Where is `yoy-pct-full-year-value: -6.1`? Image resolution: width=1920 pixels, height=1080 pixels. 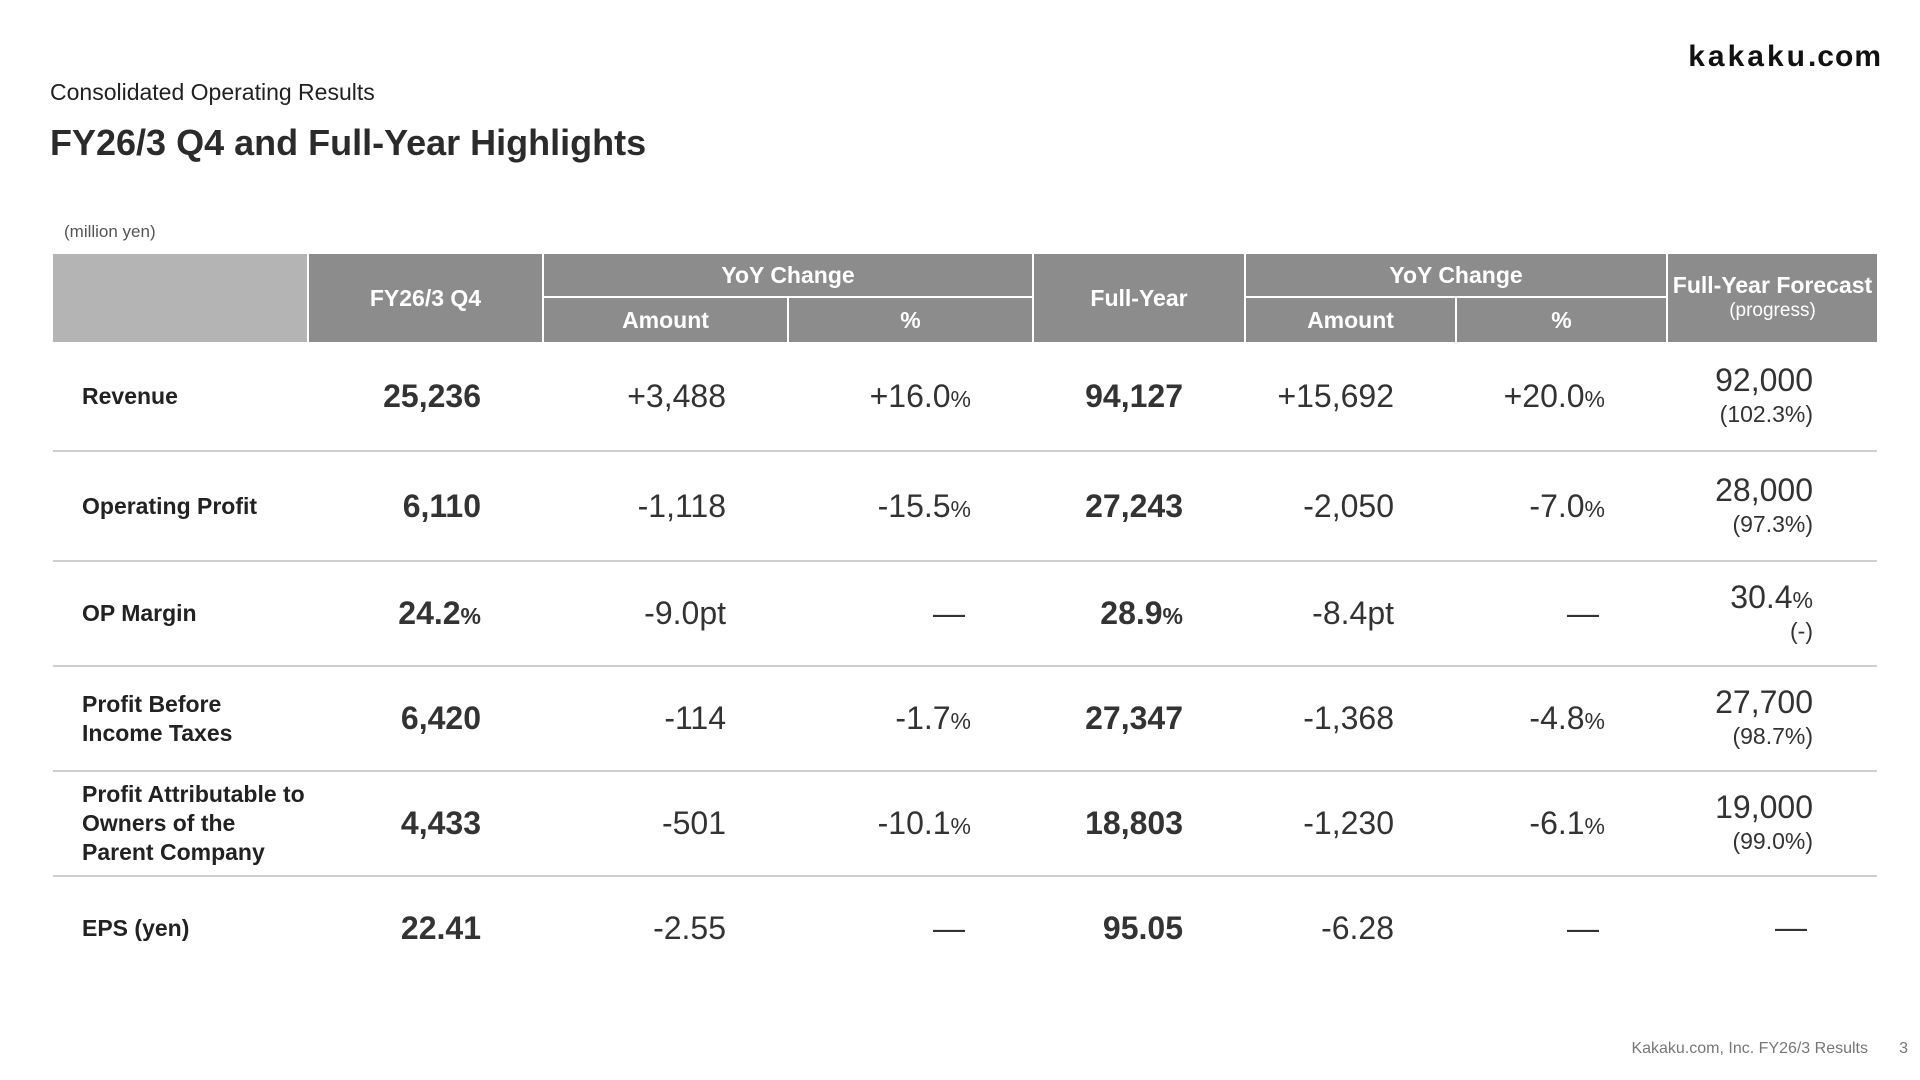 yoy-pct-full-year-value: -6.1 is located at coordinates (1557, 823).